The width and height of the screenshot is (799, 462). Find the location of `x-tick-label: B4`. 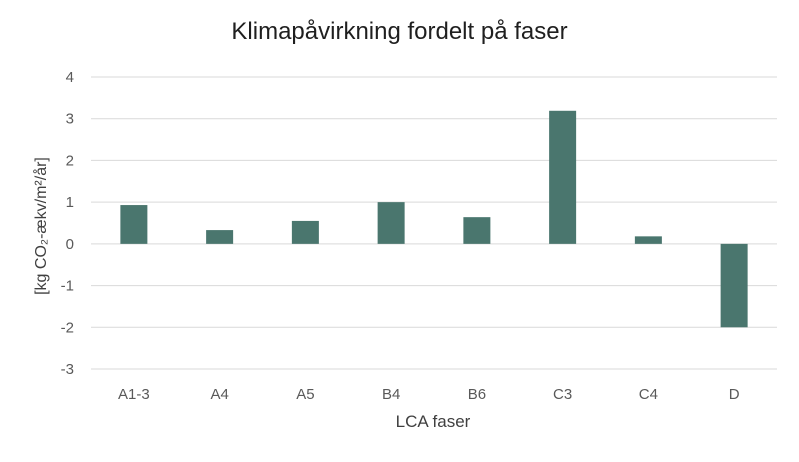

x-tick-label: B4 is located at coordinates (391, 394).